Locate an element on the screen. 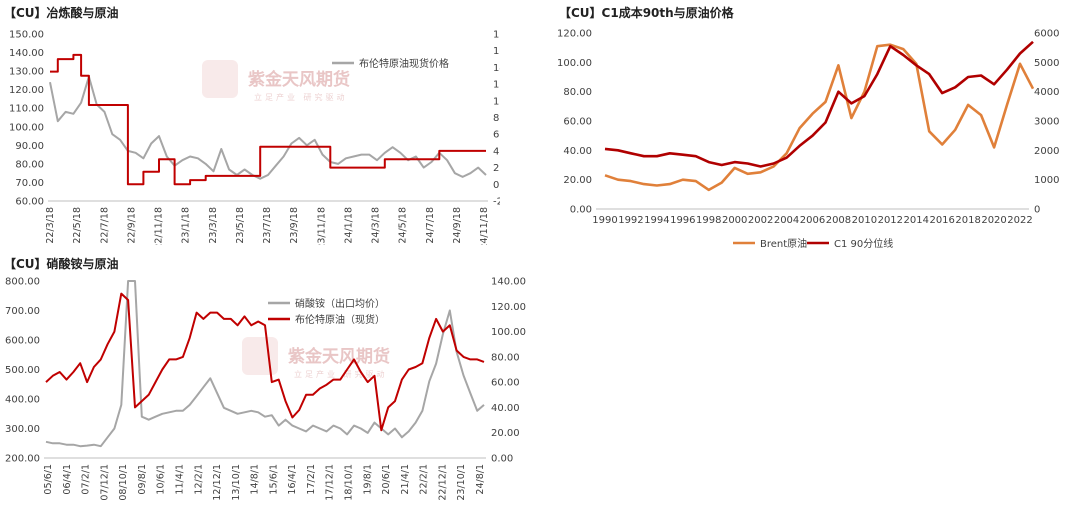 Image resolution: width=1080 pixels, height=510 pixels. x-tick-label: 15/6/1 is located at coordinates (273, 479).